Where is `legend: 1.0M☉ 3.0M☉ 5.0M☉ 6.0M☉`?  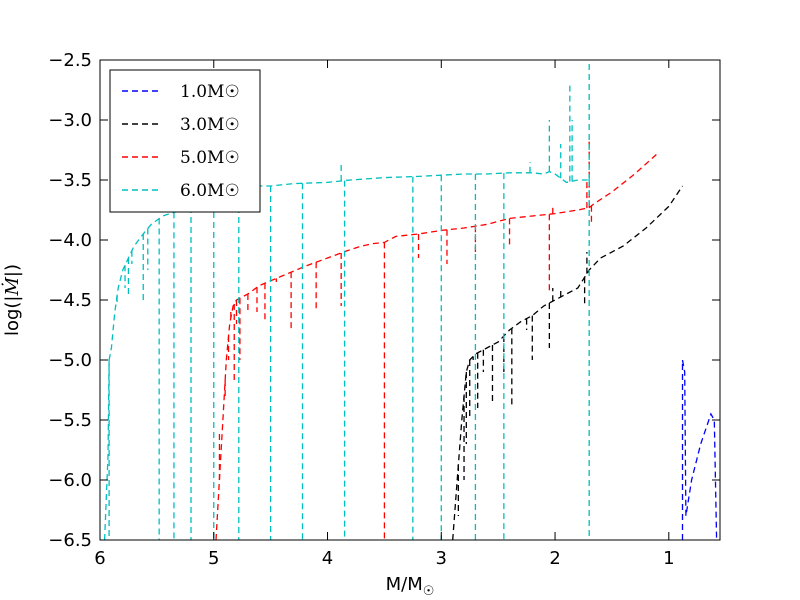 legend: 1.0M☉ 3.0M☉ 5.0M☉ 6.0M☉ is located at coordinates (185, 141).